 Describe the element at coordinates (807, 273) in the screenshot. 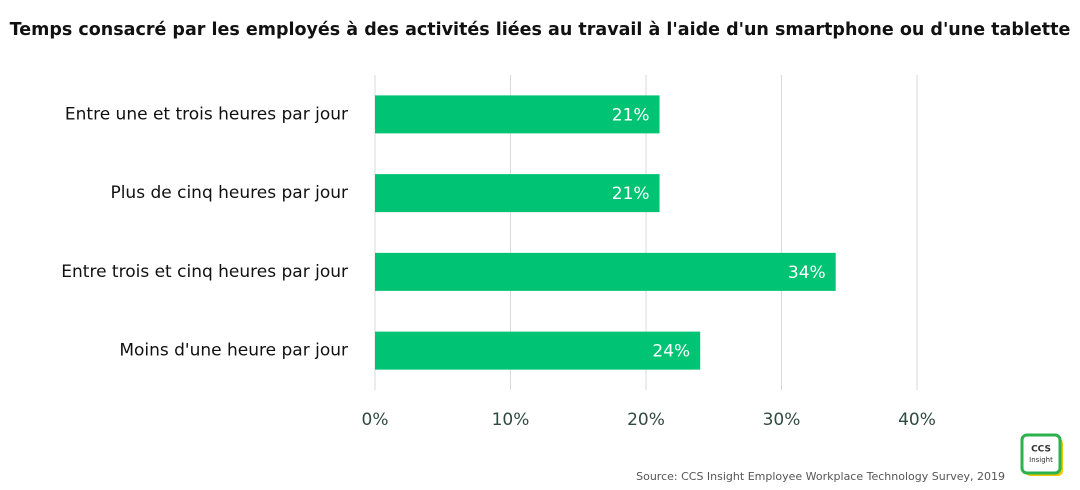

I see `value-label: 34%` at that location.